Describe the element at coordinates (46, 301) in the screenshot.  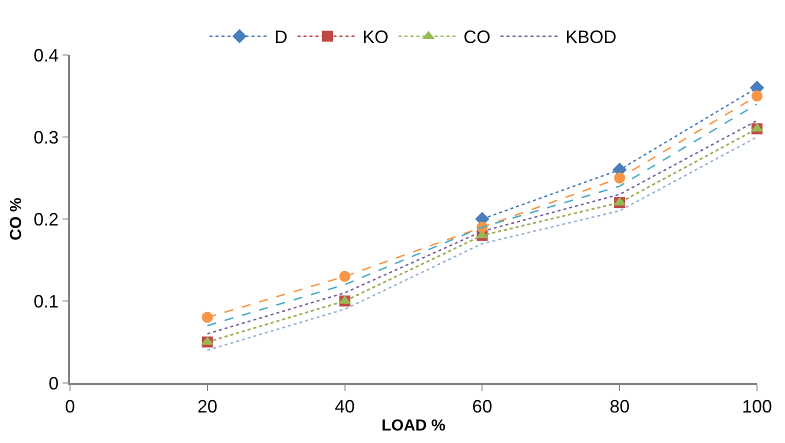
I see `y-tick-label: 0.1` at that location.